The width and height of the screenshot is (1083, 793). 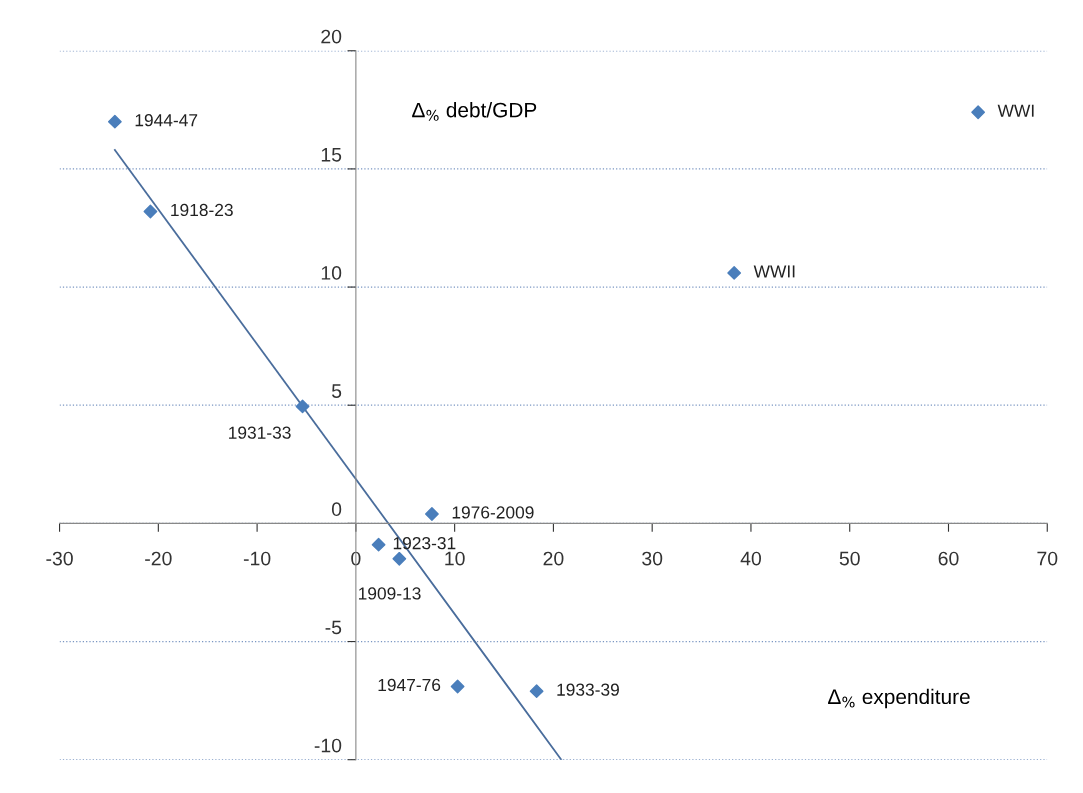 What do you see at coordinates (455, 558) in the screenshot?
I see `x-tick-label: 10` at bounding box center [455, 558].